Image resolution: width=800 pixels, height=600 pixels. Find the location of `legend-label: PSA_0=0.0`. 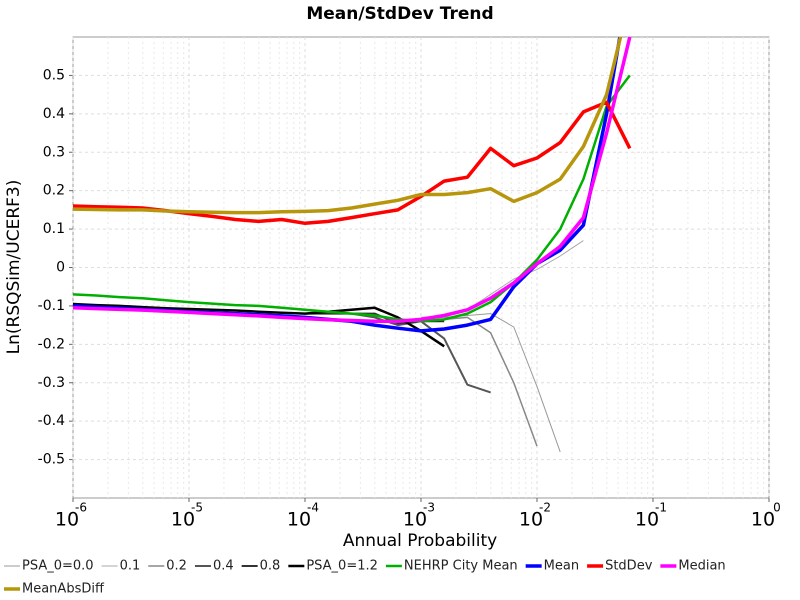

legend-label: PSA_0=0.0 is located at coordinates (58, 566).